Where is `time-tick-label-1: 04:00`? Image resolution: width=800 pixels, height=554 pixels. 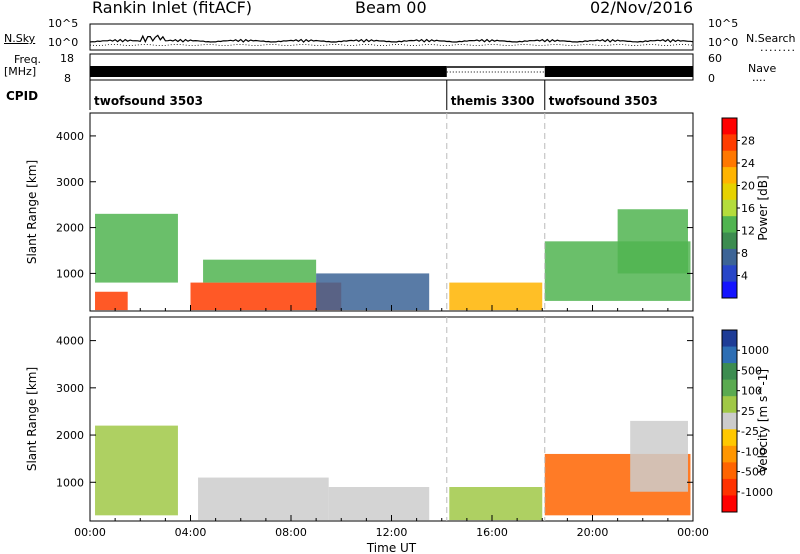
time-tick-label-1: 04:00 is located at coordinates (191, 532).